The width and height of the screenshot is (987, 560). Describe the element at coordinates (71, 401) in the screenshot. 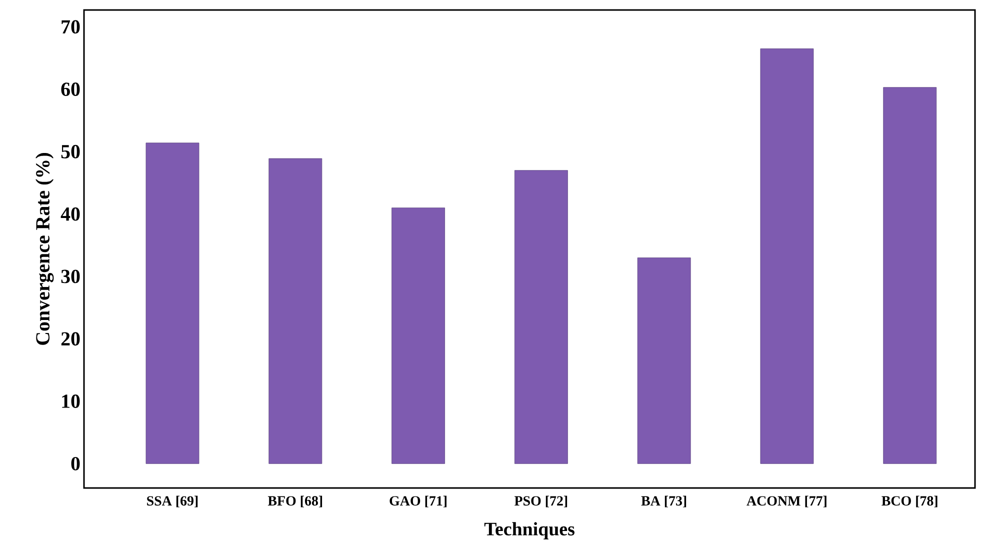

I see `y-tick-label: 10` at that location.